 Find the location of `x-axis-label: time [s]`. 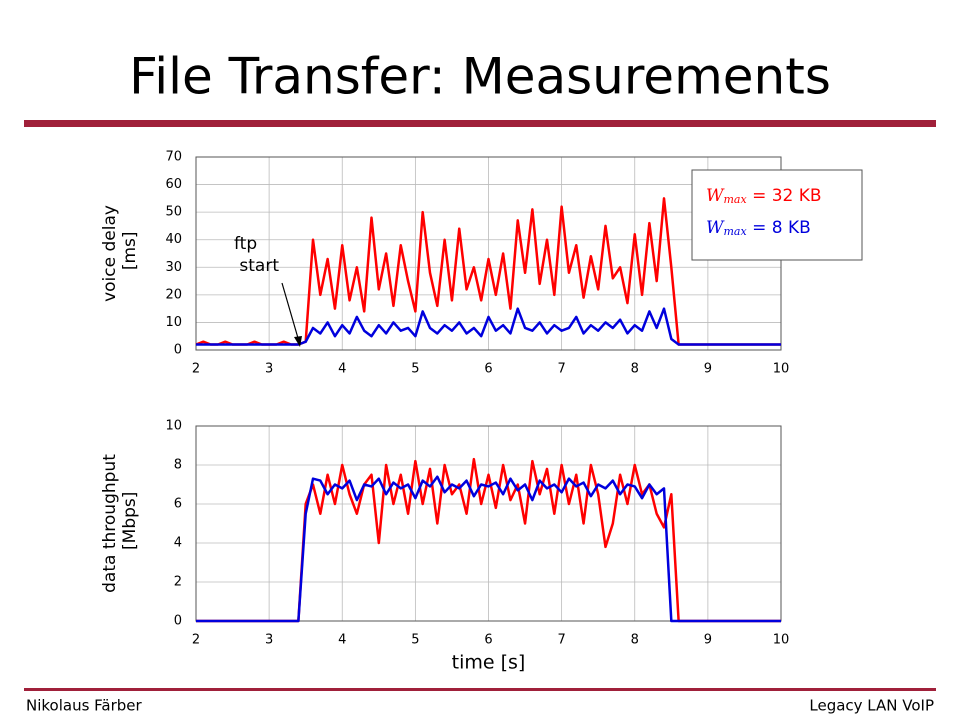

x-axis-label: time [s] is located at coordinates (489, 663).